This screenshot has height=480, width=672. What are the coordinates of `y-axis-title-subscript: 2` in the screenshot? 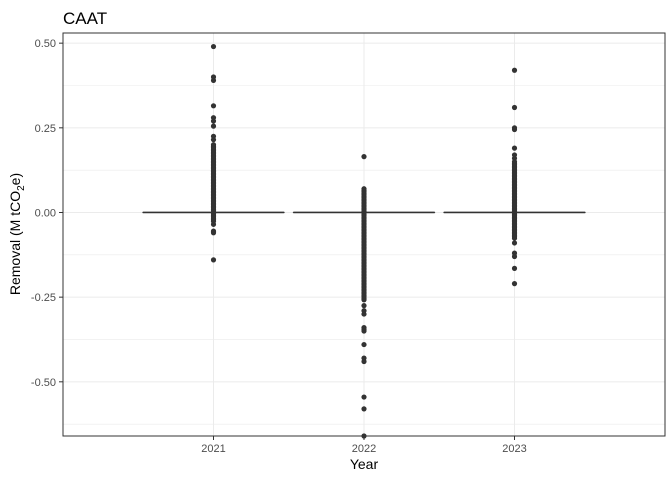 It's located at (21, 188).